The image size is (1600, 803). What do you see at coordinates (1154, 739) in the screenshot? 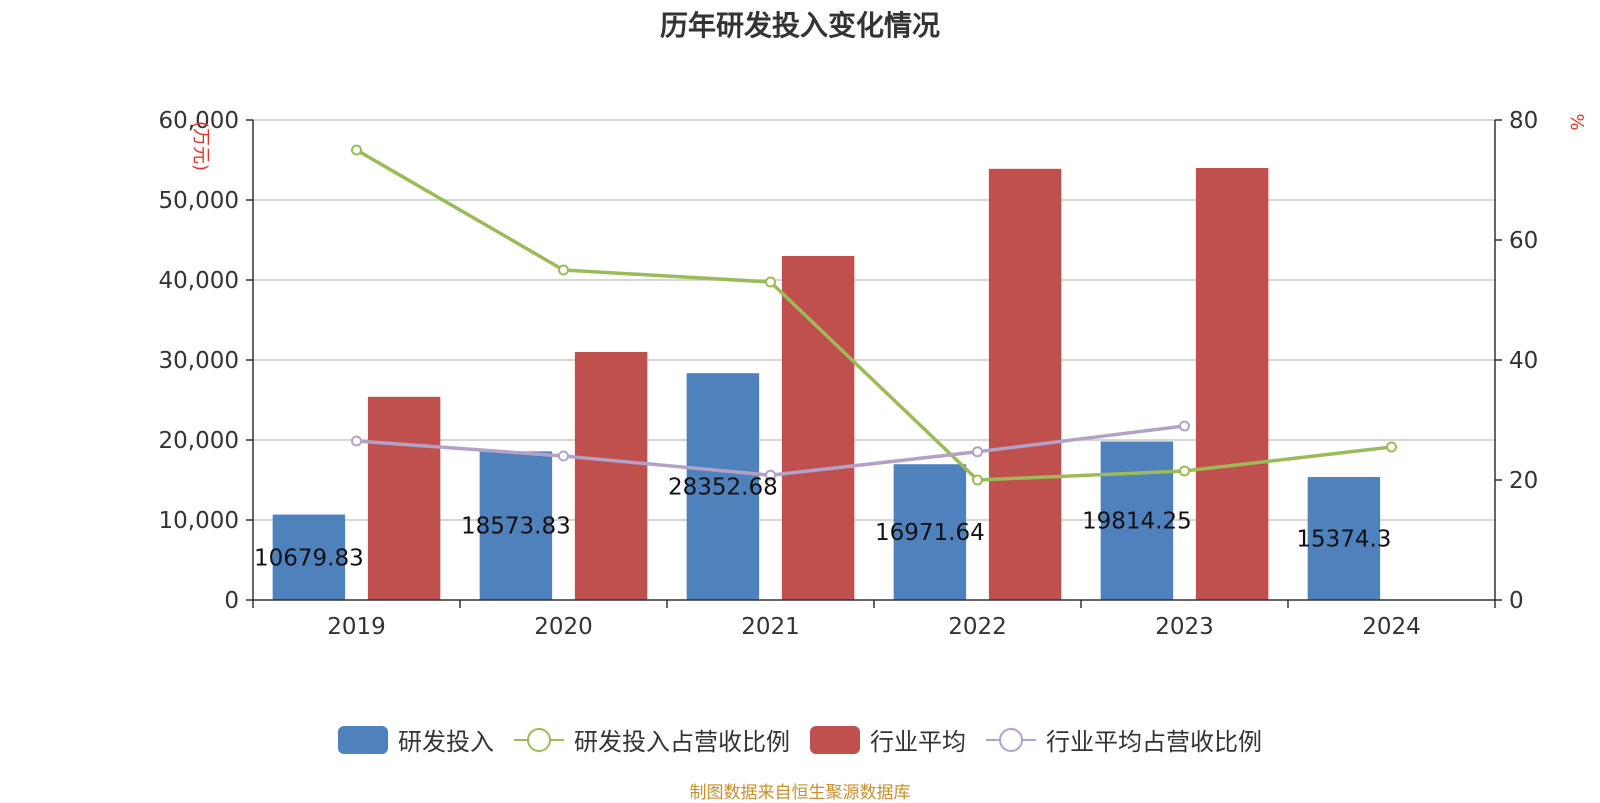
I see `legend-label-industry-ratio: 行业平均占营收比例` at bounding box center [1154, 739].